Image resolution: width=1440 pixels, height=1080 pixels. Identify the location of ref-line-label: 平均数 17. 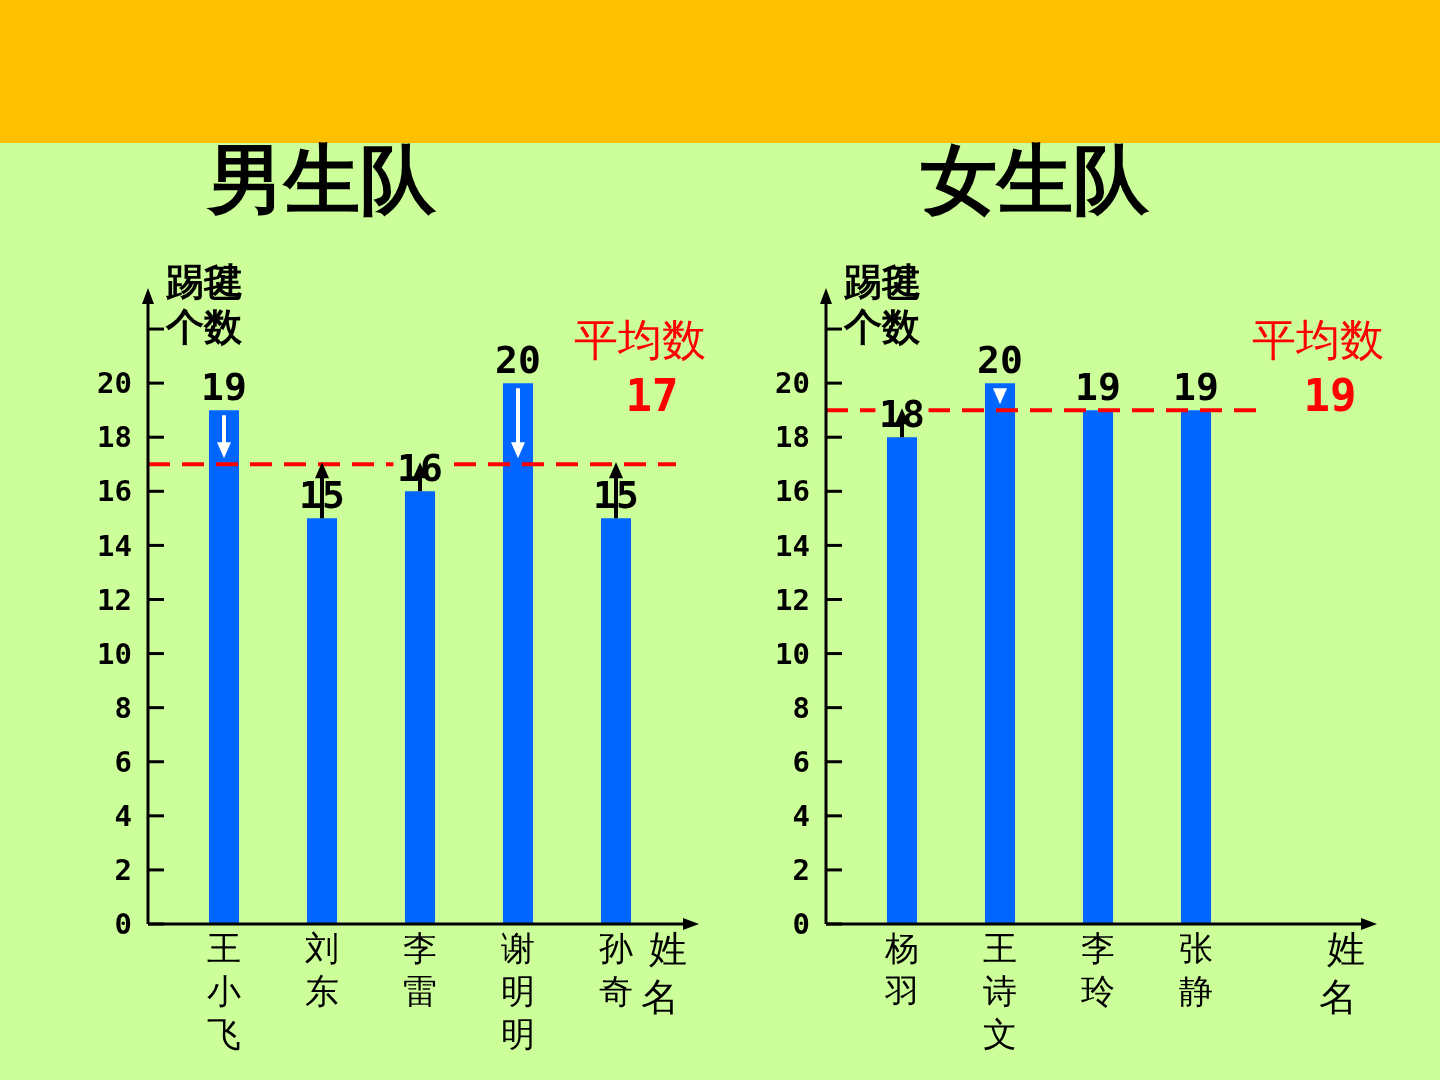
(640, 367).